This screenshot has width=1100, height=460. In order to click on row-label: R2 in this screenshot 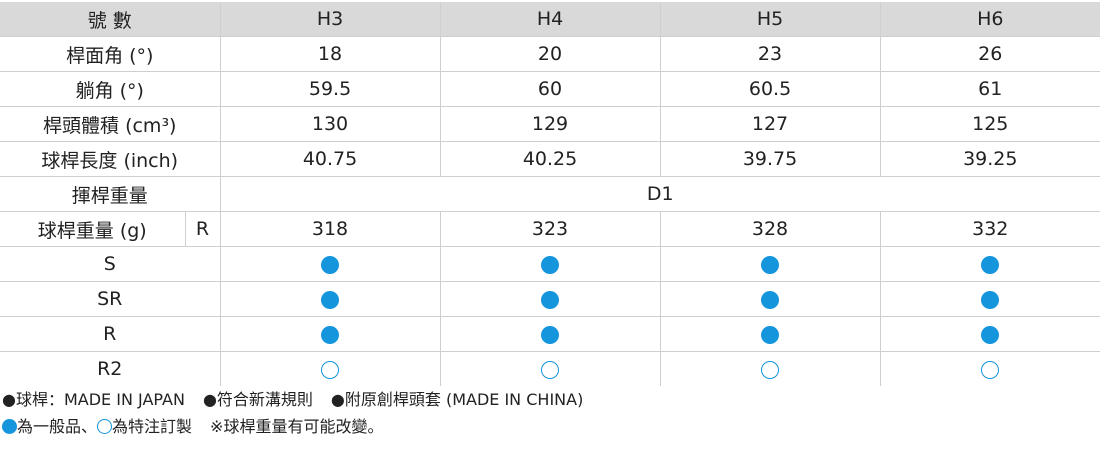, I will do `click(110, 368)`.